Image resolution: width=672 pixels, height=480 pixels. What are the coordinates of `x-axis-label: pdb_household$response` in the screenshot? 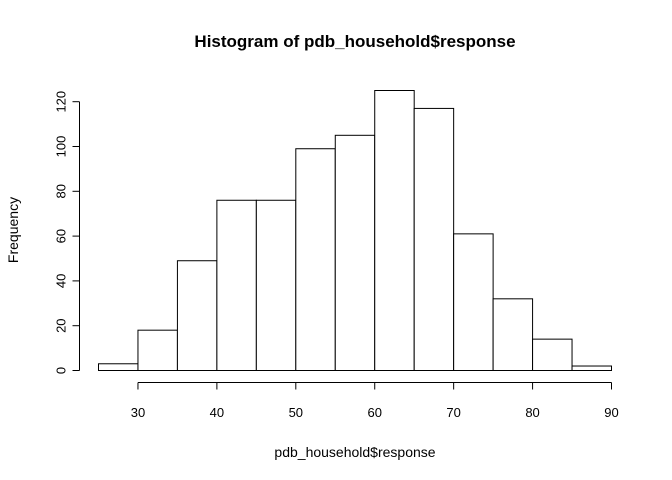 It's located at (354, 452).